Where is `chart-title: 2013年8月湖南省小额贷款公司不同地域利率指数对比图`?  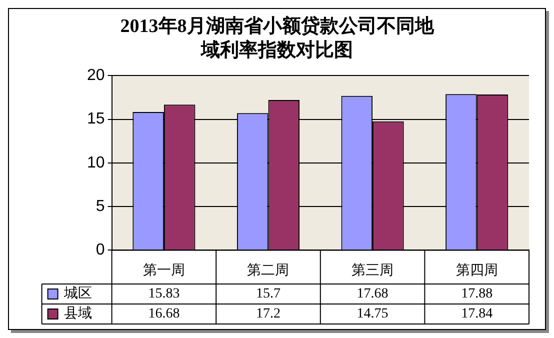
chart-title: 2013年8月湖南省小额贷款公司不同地域利率指数对比图 is located at coordinates (277, 39).